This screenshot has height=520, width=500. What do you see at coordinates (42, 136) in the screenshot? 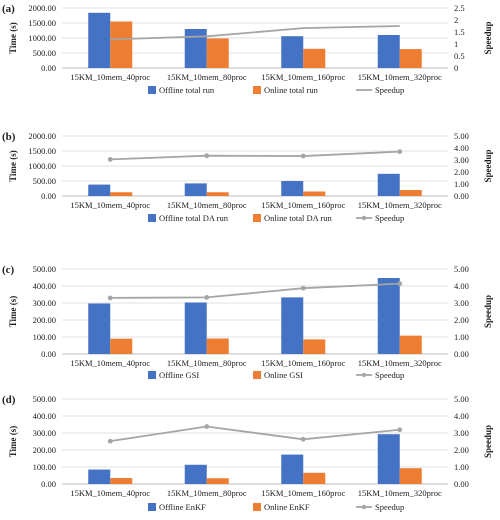
I see `y-tick-label: 2000.00` at bounding box center [42, 136].